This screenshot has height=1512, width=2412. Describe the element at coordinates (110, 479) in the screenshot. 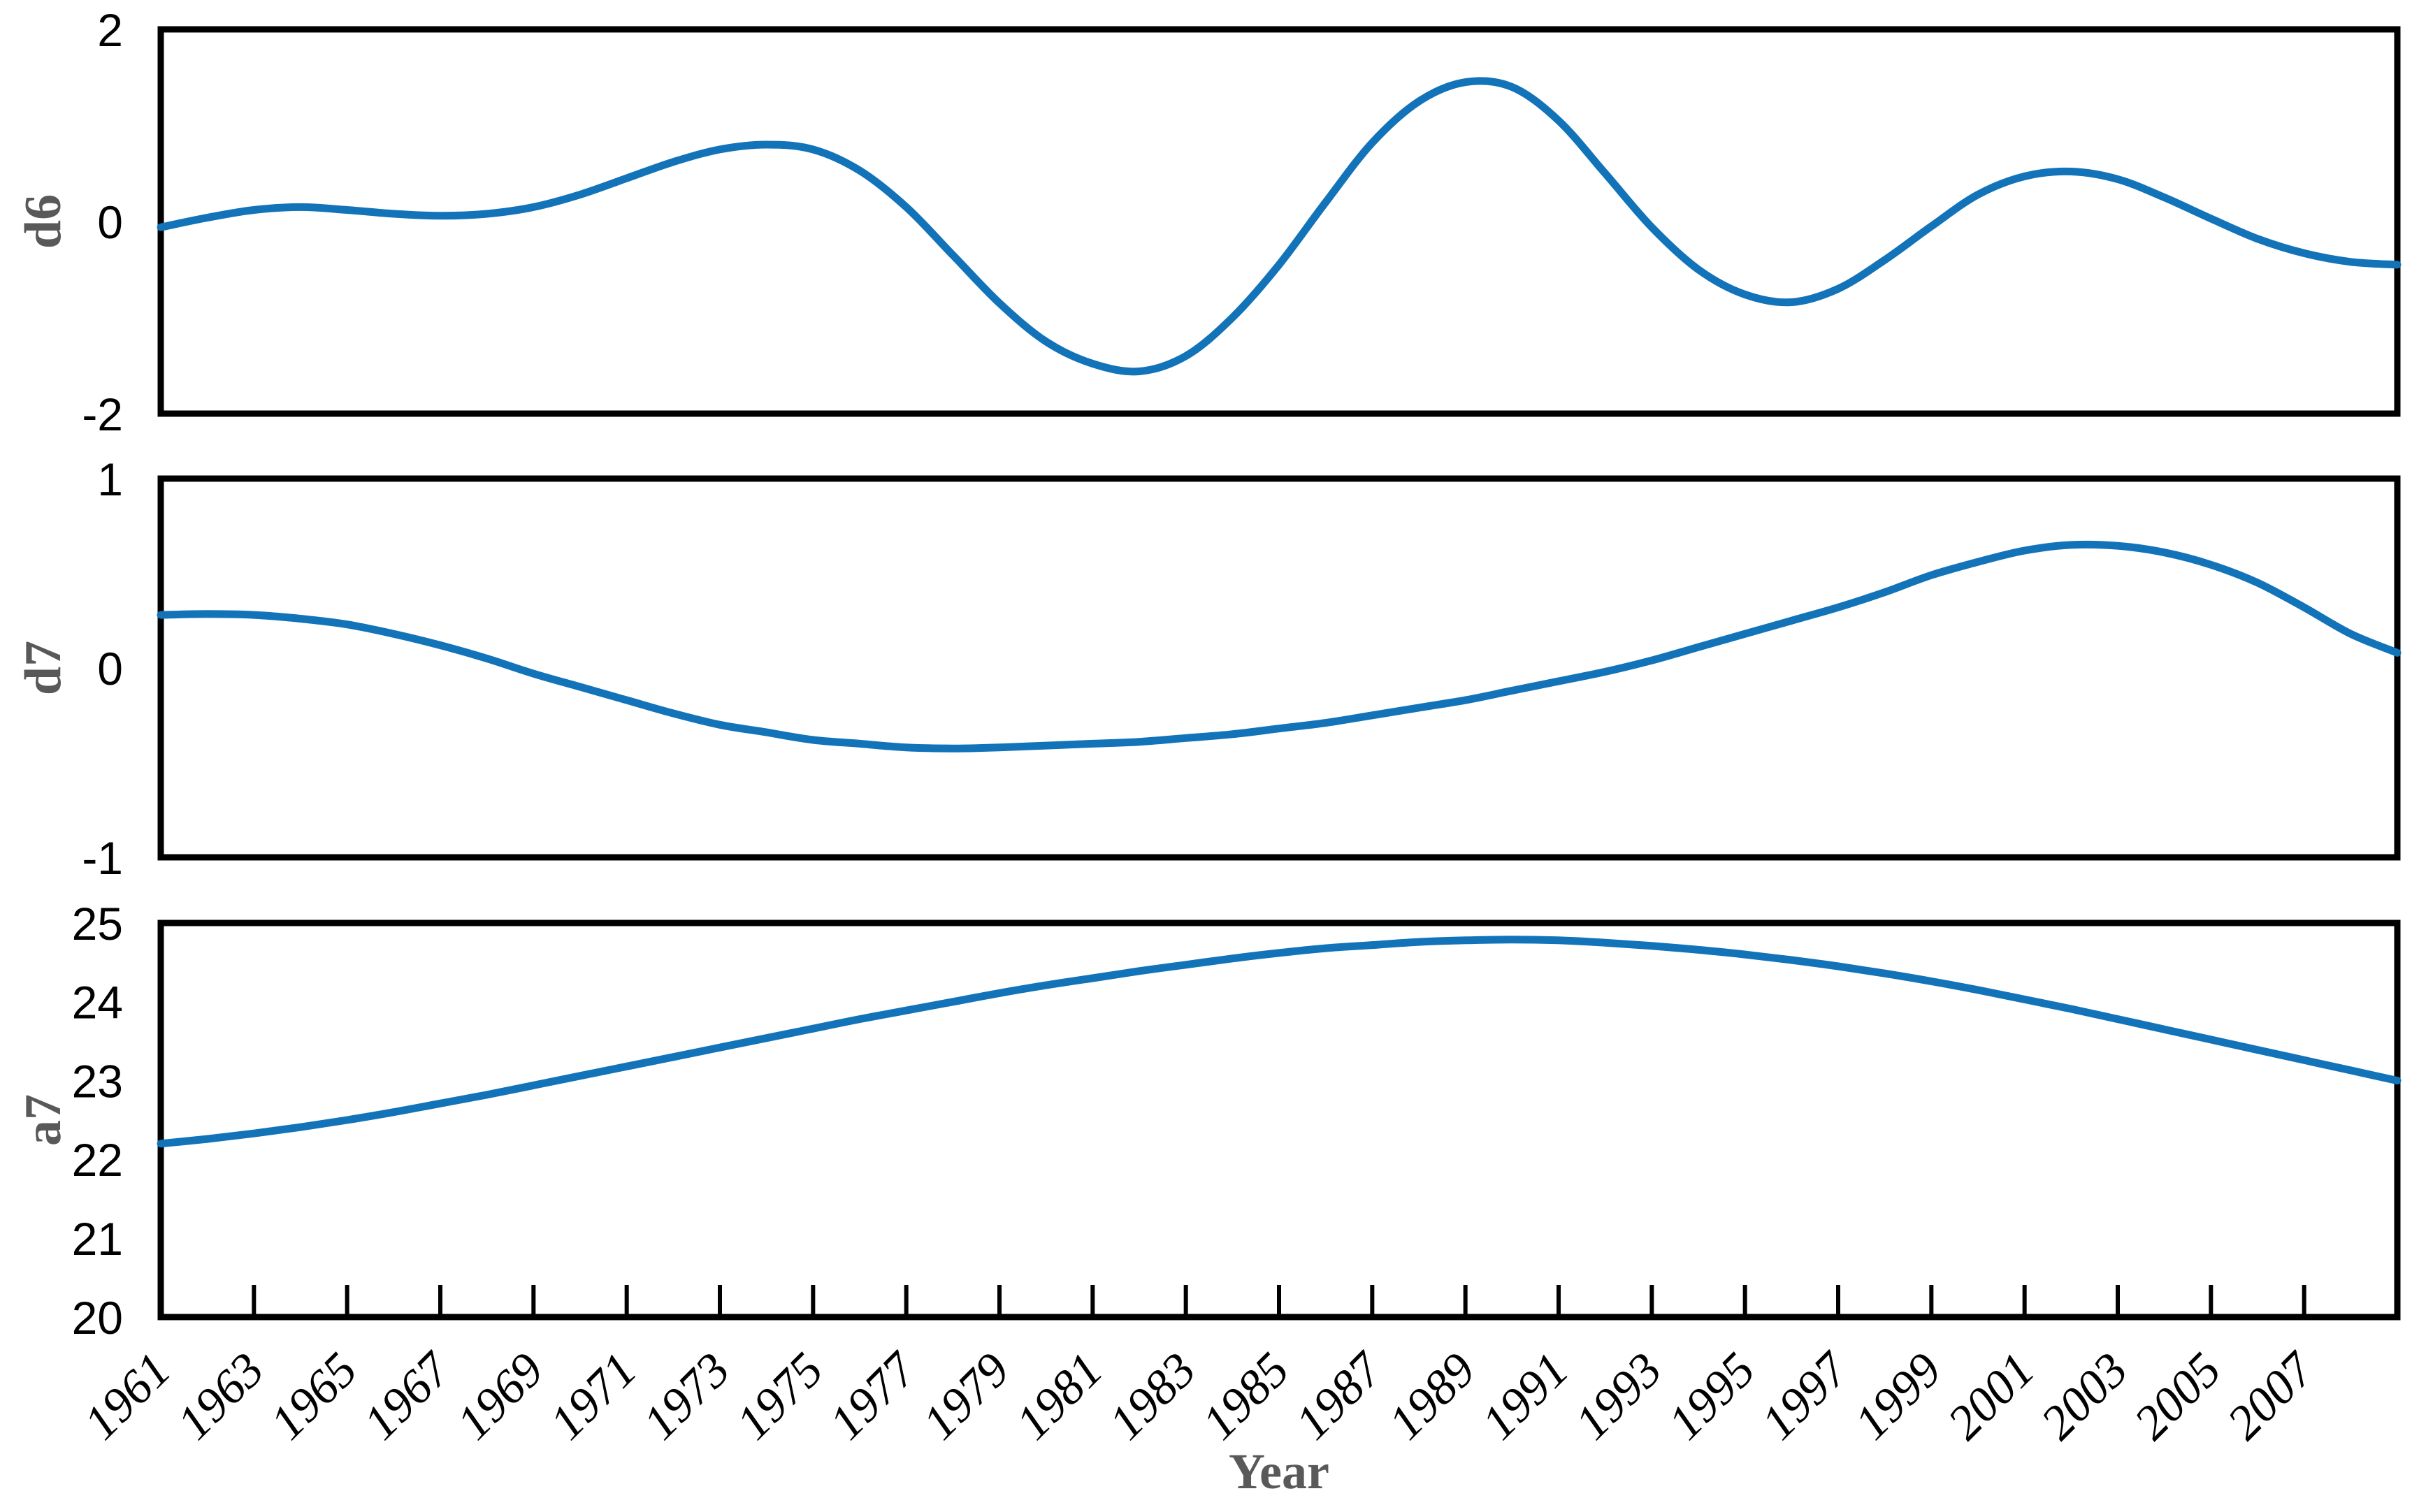

I see `y-tick-label: 1` at that location.